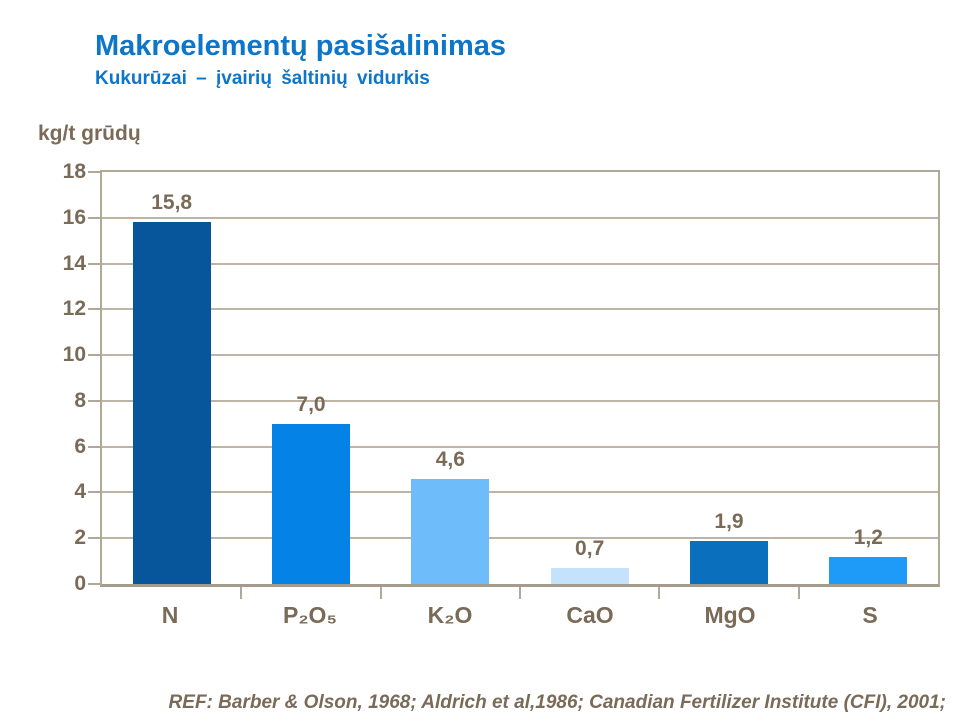 Image resolution: width=960 pixels, height=720 pixels. Describe the element at coordinates (311, 503) in the screenshot. I see `bar-p2o5` at that location.